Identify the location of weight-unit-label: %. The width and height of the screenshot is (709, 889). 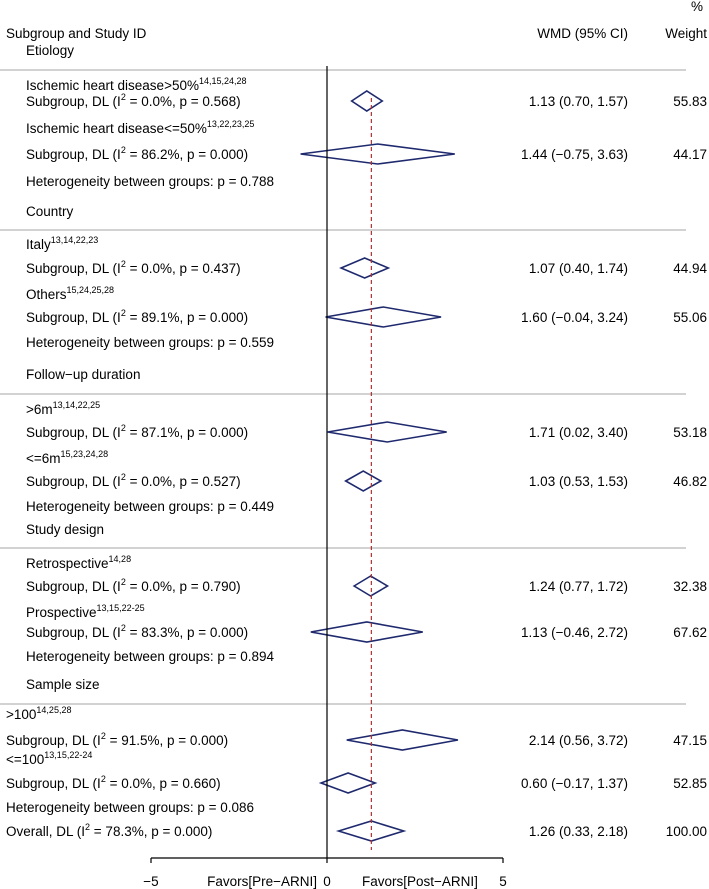
(697, 7).